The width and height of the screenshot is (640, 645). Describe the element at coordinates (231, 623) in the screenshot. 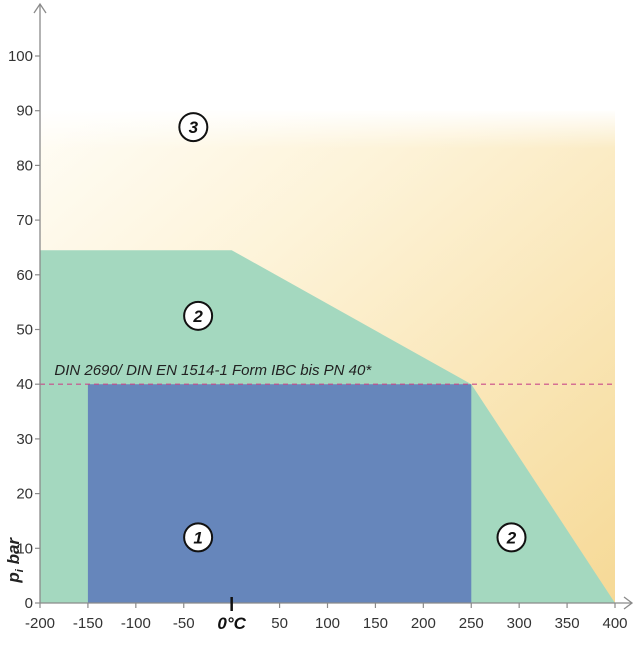

I see `x-axis-label: 0°C` at that location.